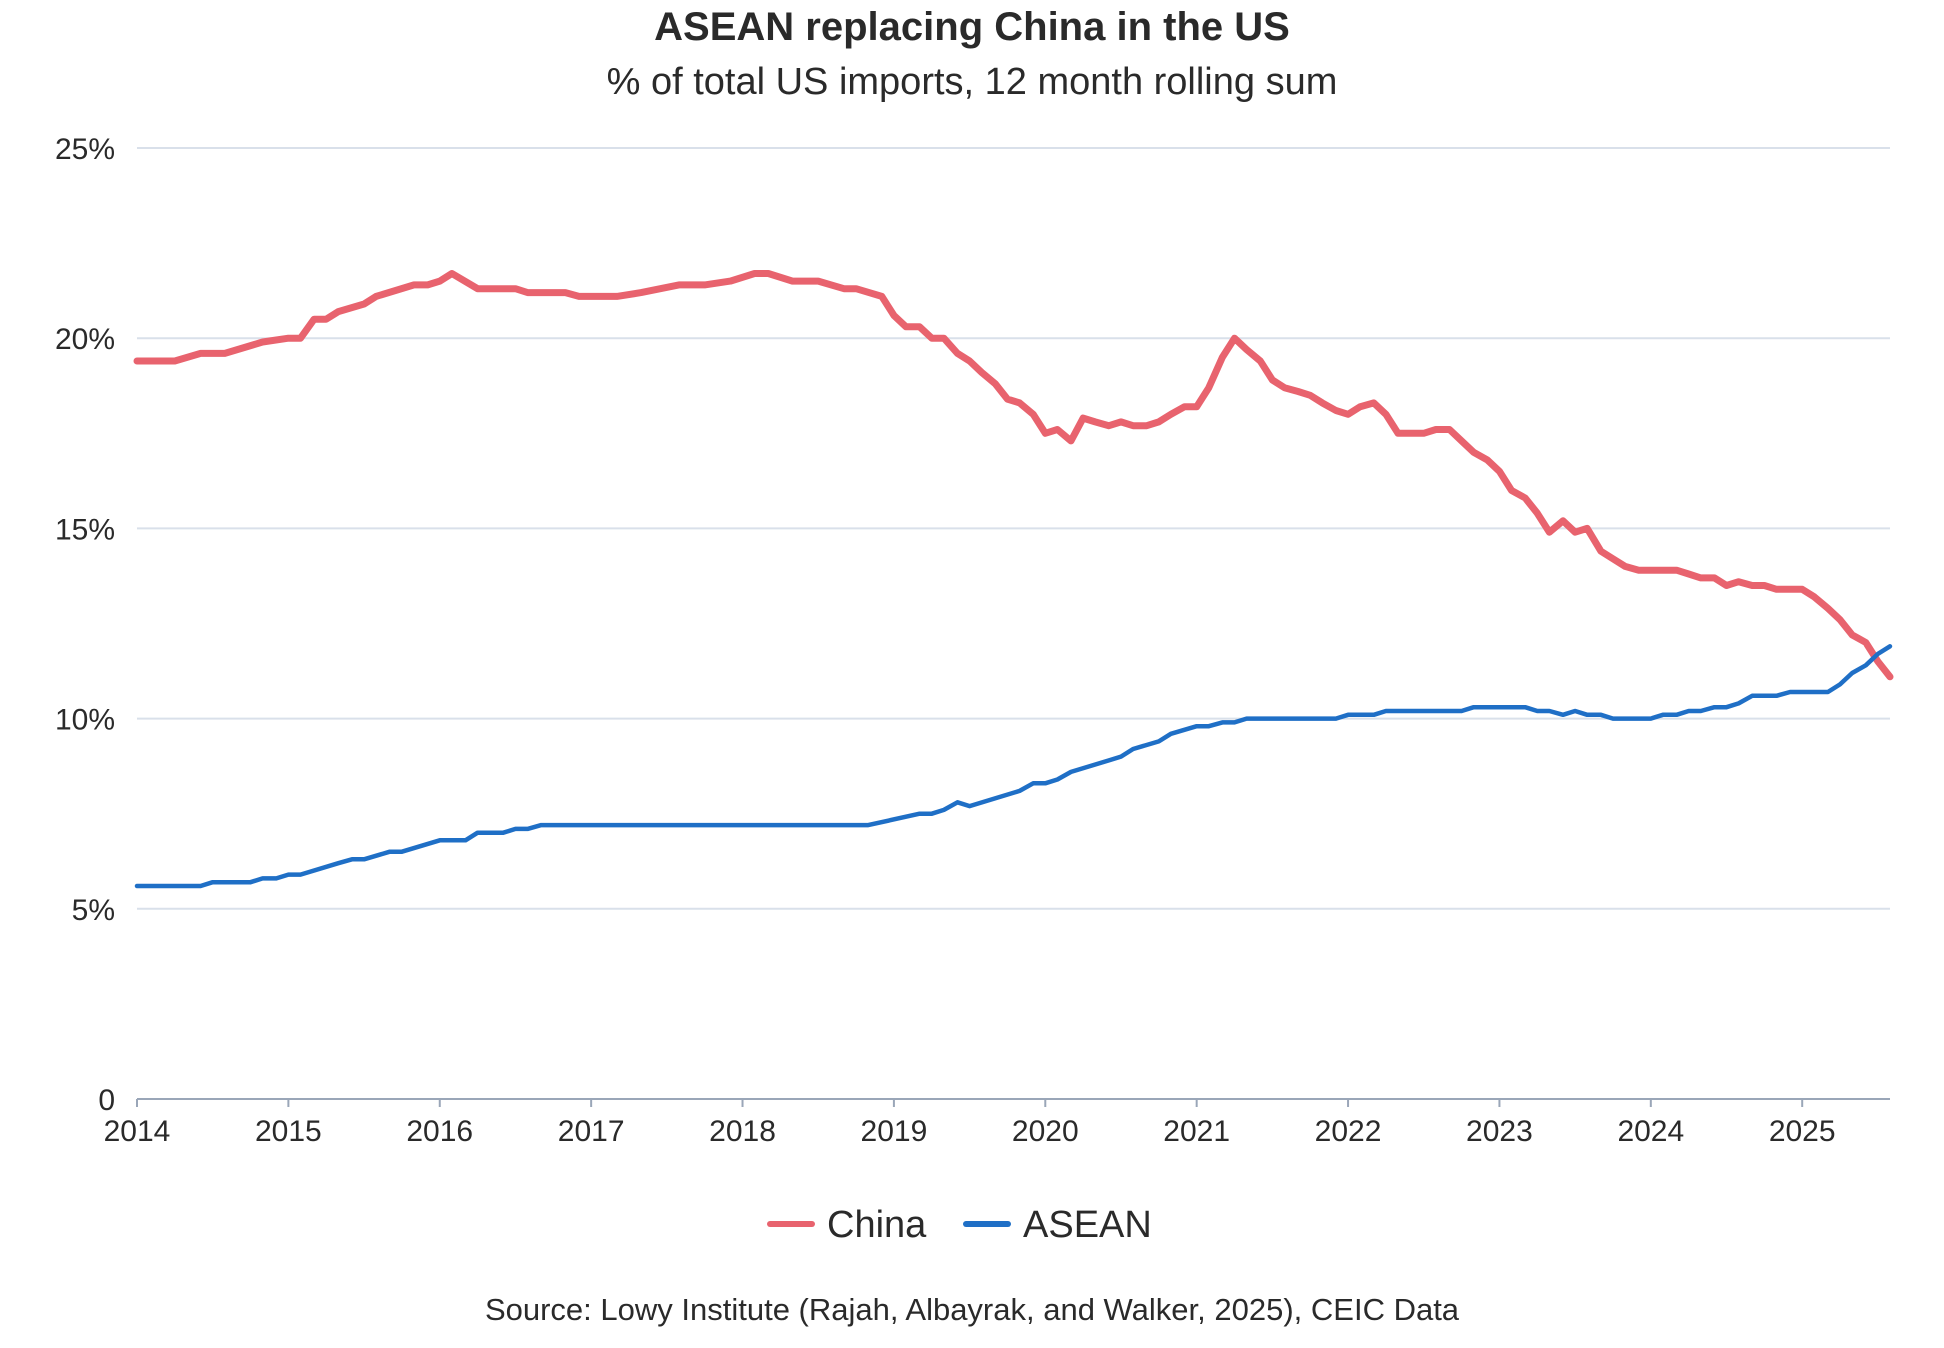 This screenshot has height=1348, width=1944. Describe the element at coordinates (1348, 1131) in the screenshot. I see `x-tick-label: 2022` at that location.